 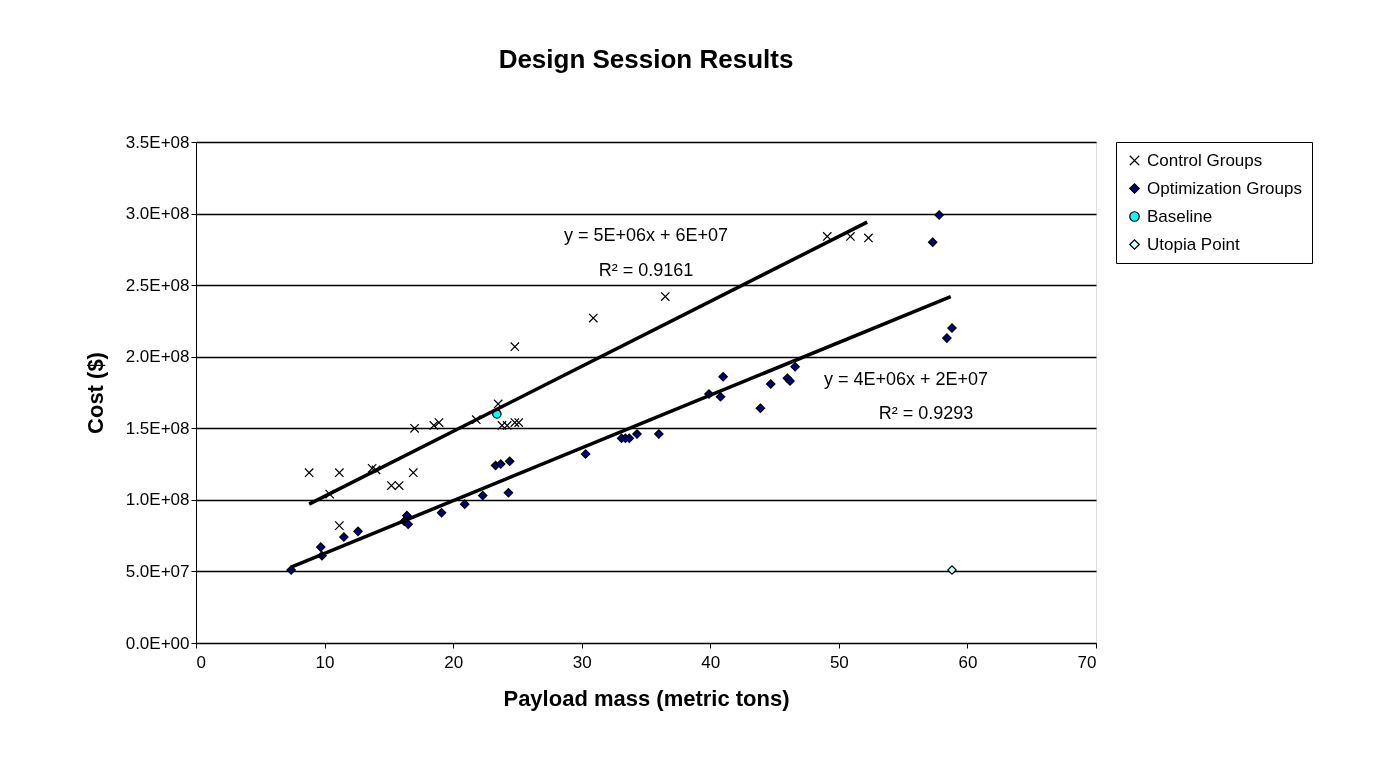 What do you see at coordinates (646, 235) in the screenshot?
I see `annotation: y = 5E+06x + 6E+07` at bounding box center [646, 235].